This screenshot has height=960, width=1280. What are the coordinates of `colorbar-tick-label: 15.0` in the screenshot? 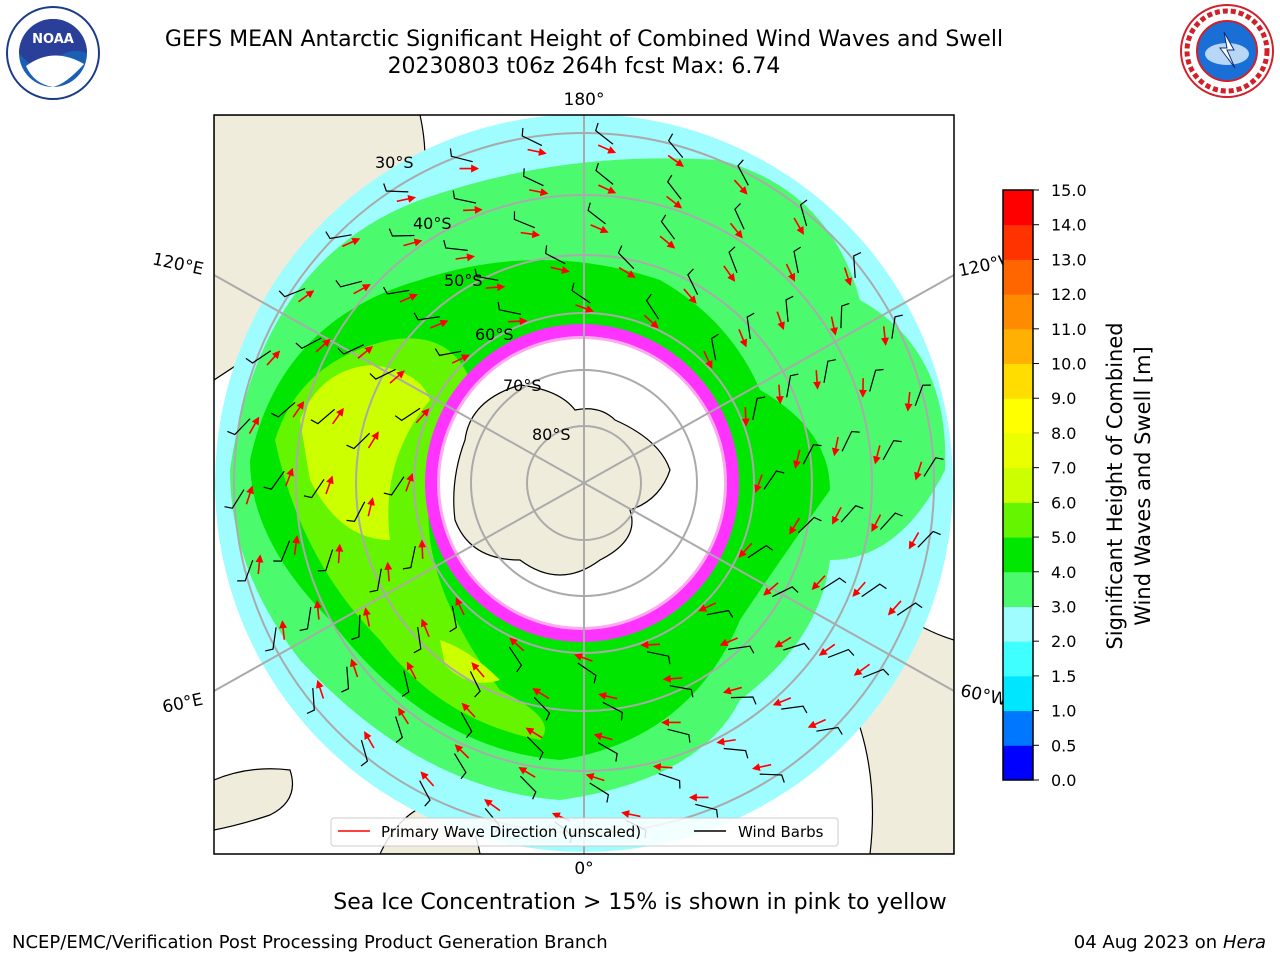 It's located at (1069, 190).